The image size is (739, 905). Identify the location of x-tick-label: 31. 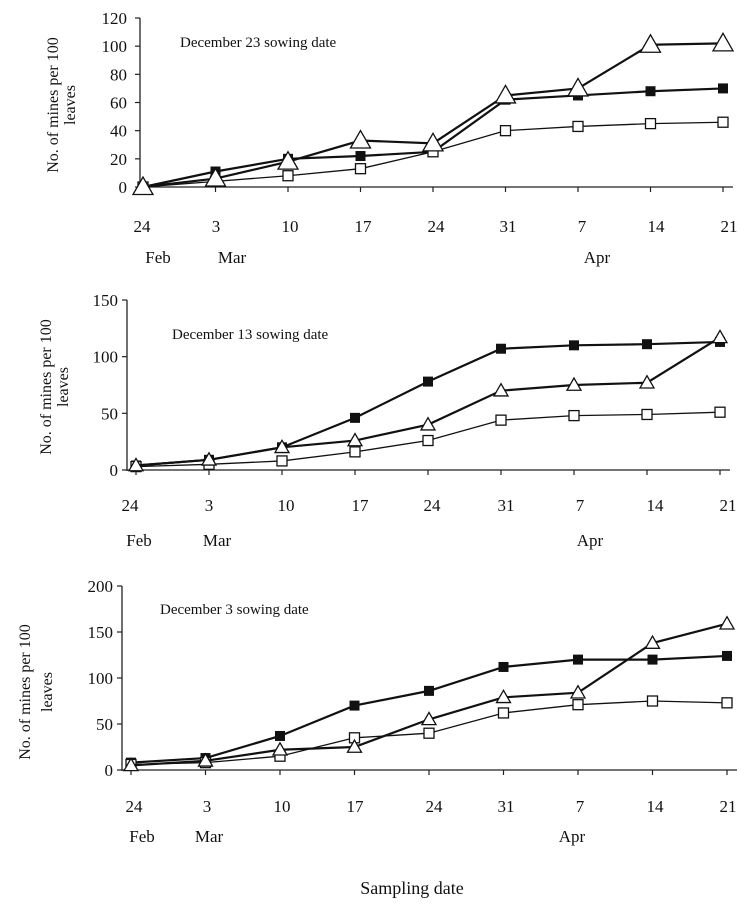
(506, 505).